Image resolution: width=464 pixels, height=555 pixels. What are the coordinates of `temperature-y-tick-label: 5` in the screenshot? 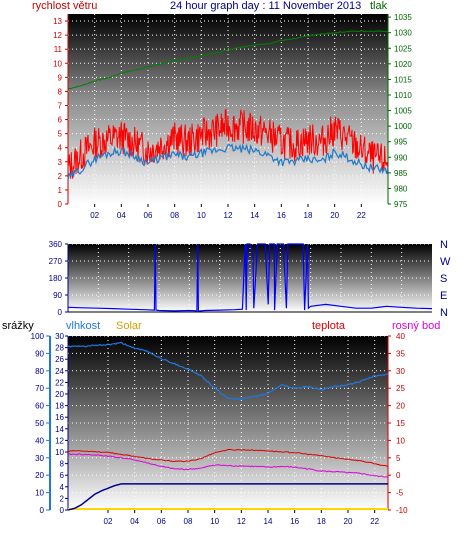 It's located at (398, 458).